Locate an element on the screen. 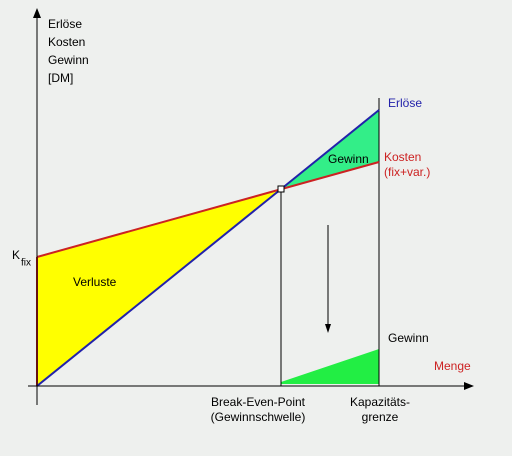 The image size is (512, 456). profit-label: Gewinn is located at coordinates (408, 338).